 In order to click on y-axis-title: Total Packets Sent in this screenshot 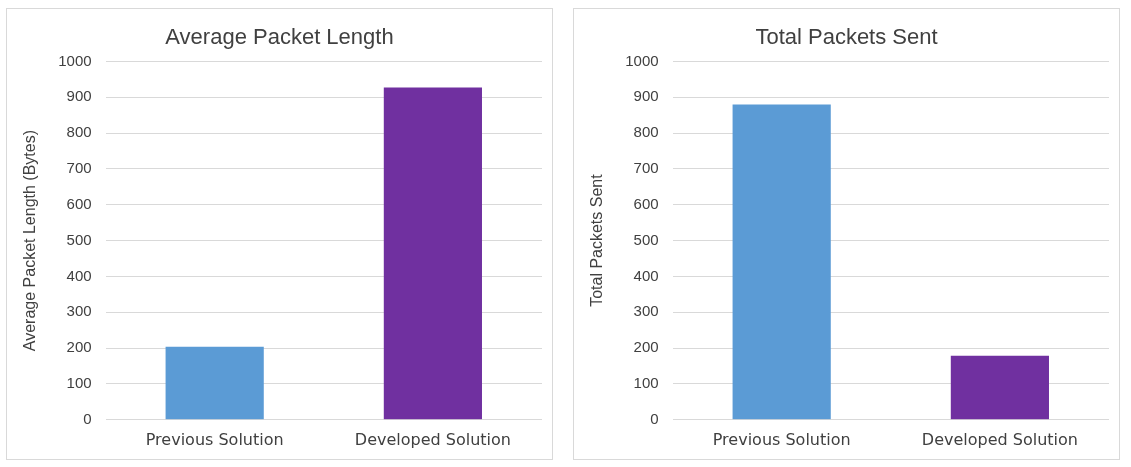, I will do `click(597, 240)`.